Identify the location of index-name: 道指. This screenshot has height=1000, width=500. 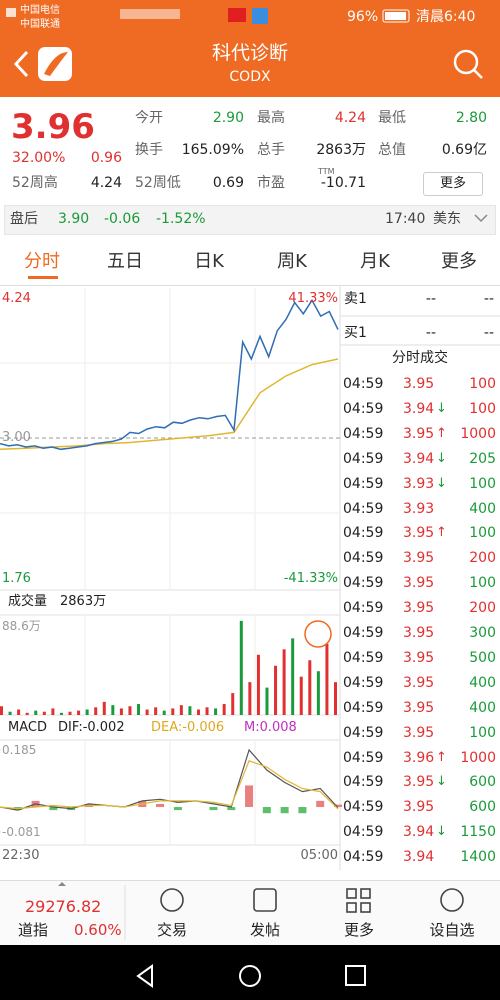
(33, 930).